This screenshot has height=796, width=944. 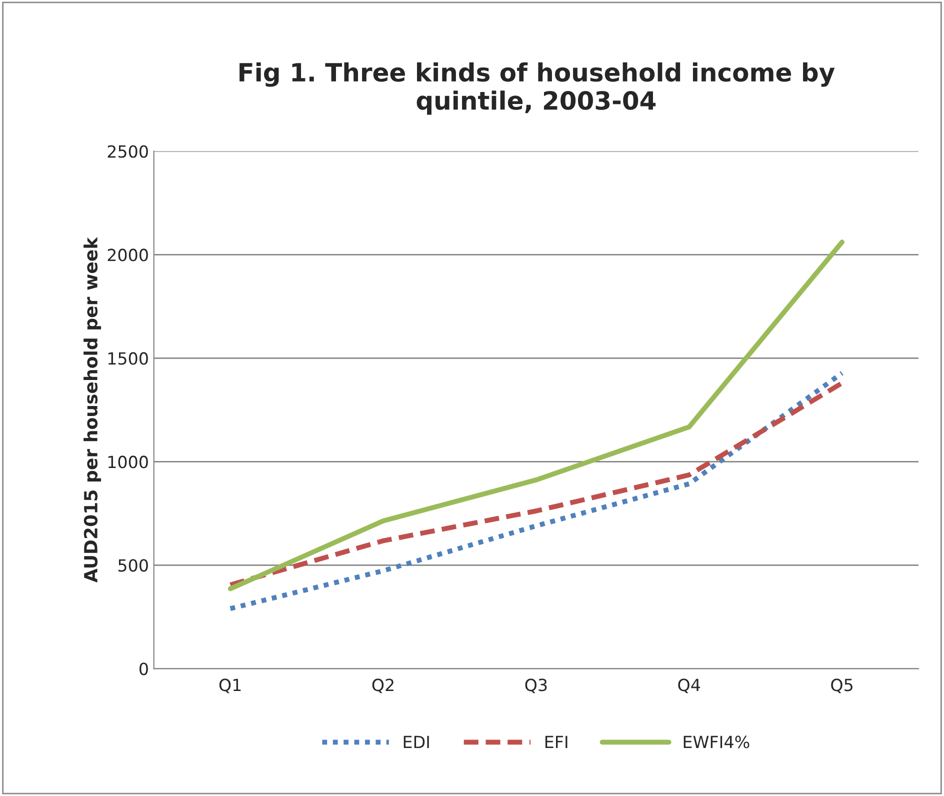 I want to click on y-tick-label: 0, so click(x=144, y=669).